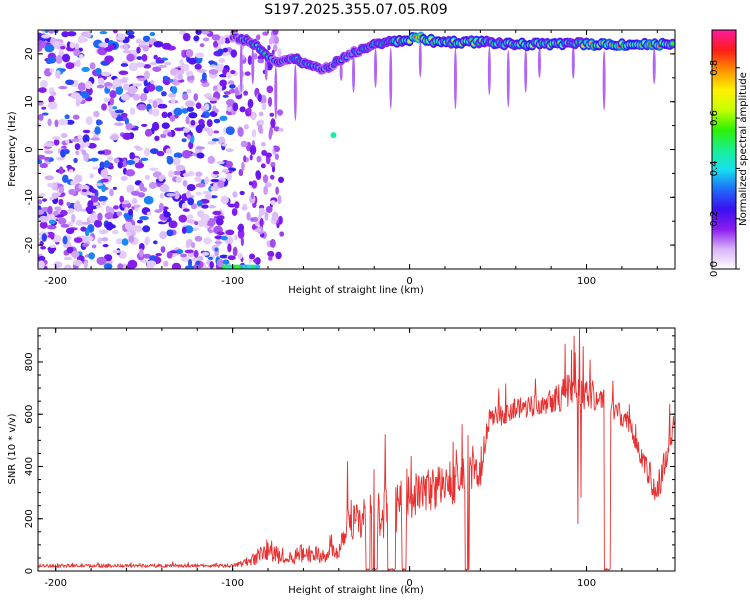 The height and width of the screenshot is (600, 750). I want to click on snr-y-tick-label: 200, so click(29, 518).